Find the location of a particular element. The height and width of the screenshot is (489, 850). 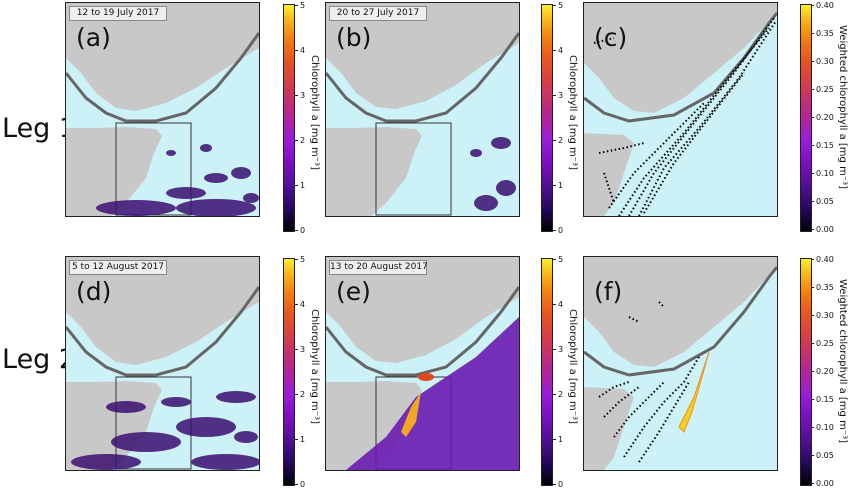

tick-b-2: 2 is located at coordinates (558, 140).